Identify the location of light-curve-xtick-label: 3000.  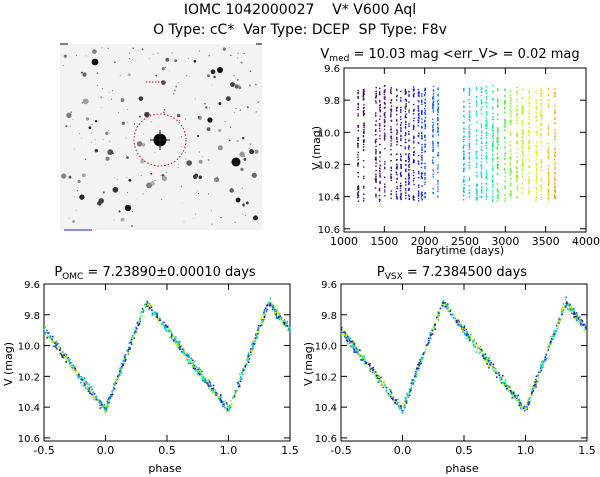
(505, 241).